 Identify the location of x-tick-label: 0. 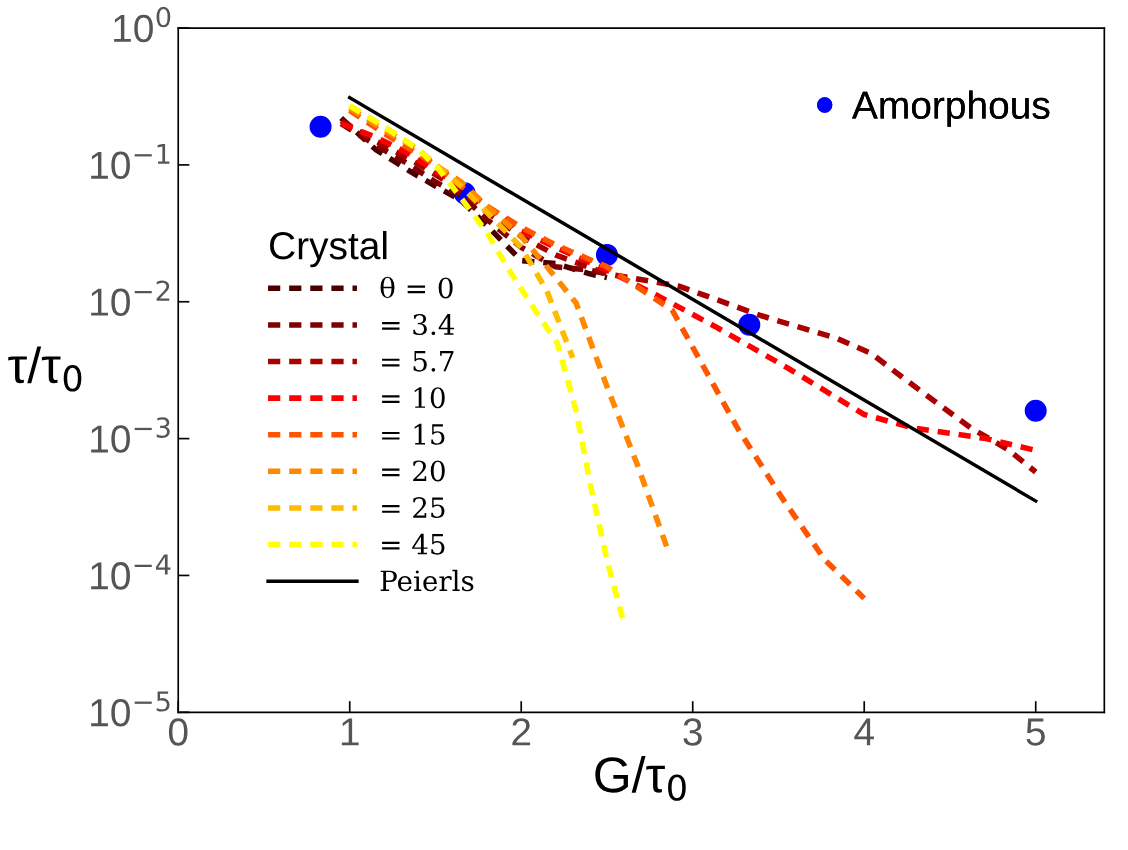
(178, 732).